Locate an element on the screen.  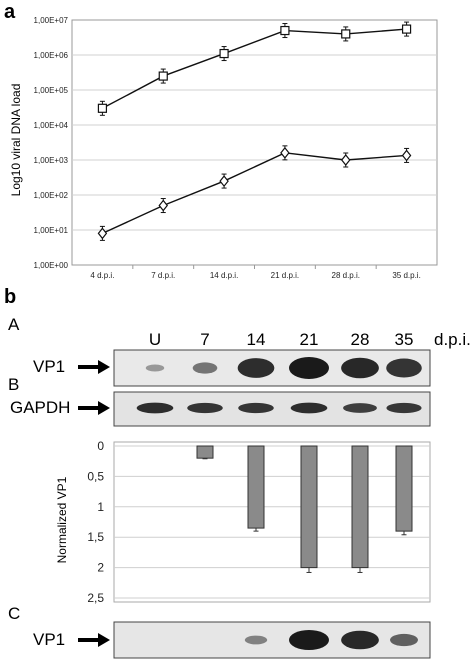
lane-label: 21 is located at coordinates (309, 339).